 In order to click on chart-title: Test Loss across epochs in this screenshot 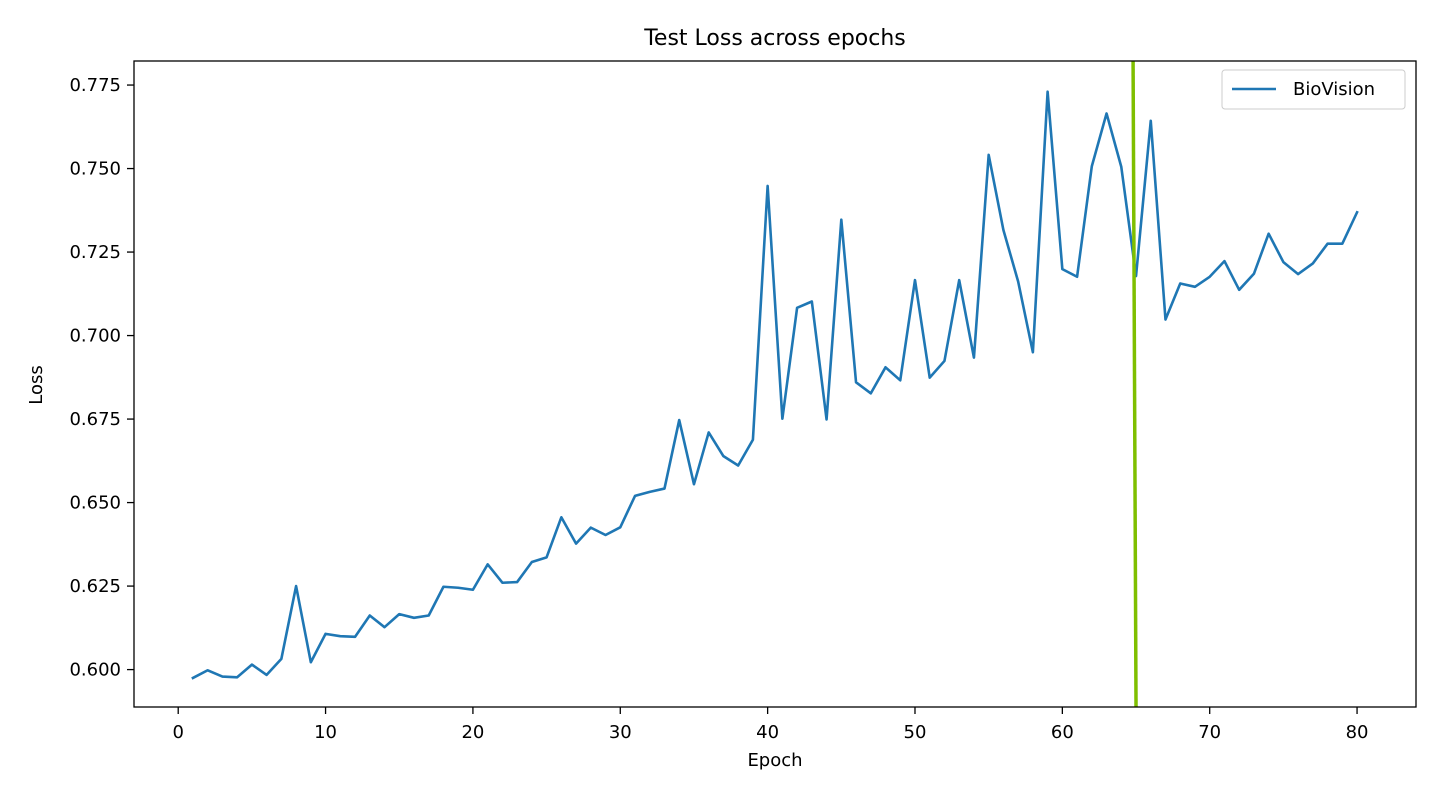, I will do `click(774, 38)`.